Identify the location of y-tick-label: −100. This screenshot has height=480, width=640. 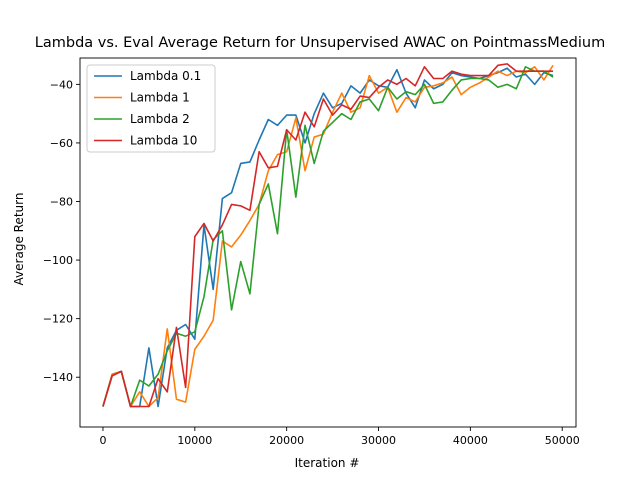
(58, 260).